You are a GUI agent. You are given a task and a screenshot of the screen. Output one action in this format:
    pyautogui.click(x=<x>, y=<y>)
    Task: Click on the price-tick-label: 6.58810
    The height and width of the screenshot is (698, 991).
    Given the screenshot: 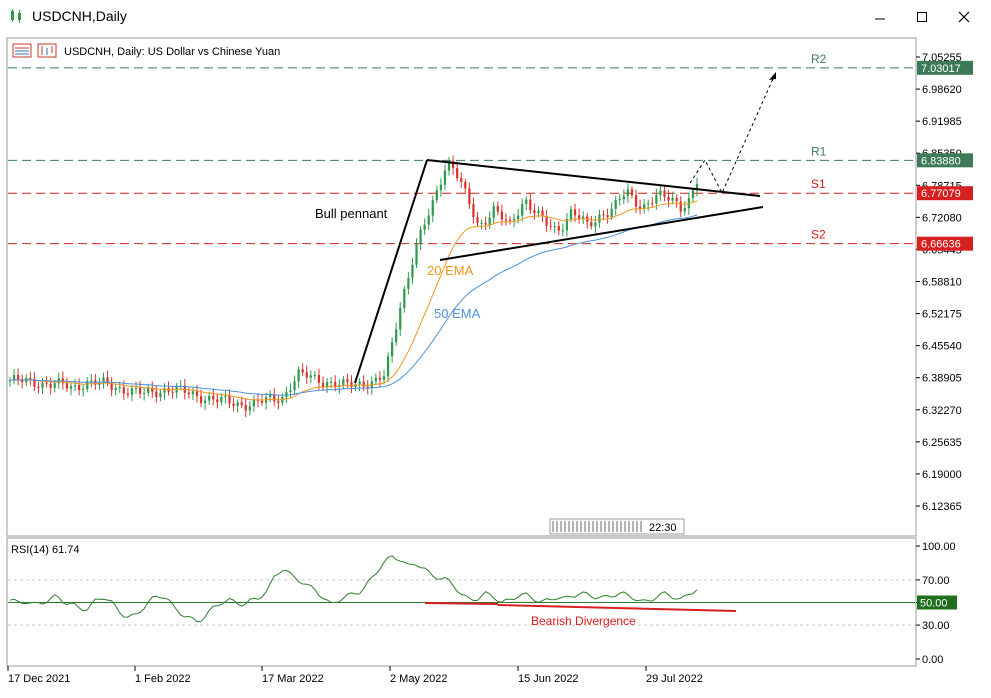 What is the action you would take?
    pyautogui.click(x=942, y=283)
    